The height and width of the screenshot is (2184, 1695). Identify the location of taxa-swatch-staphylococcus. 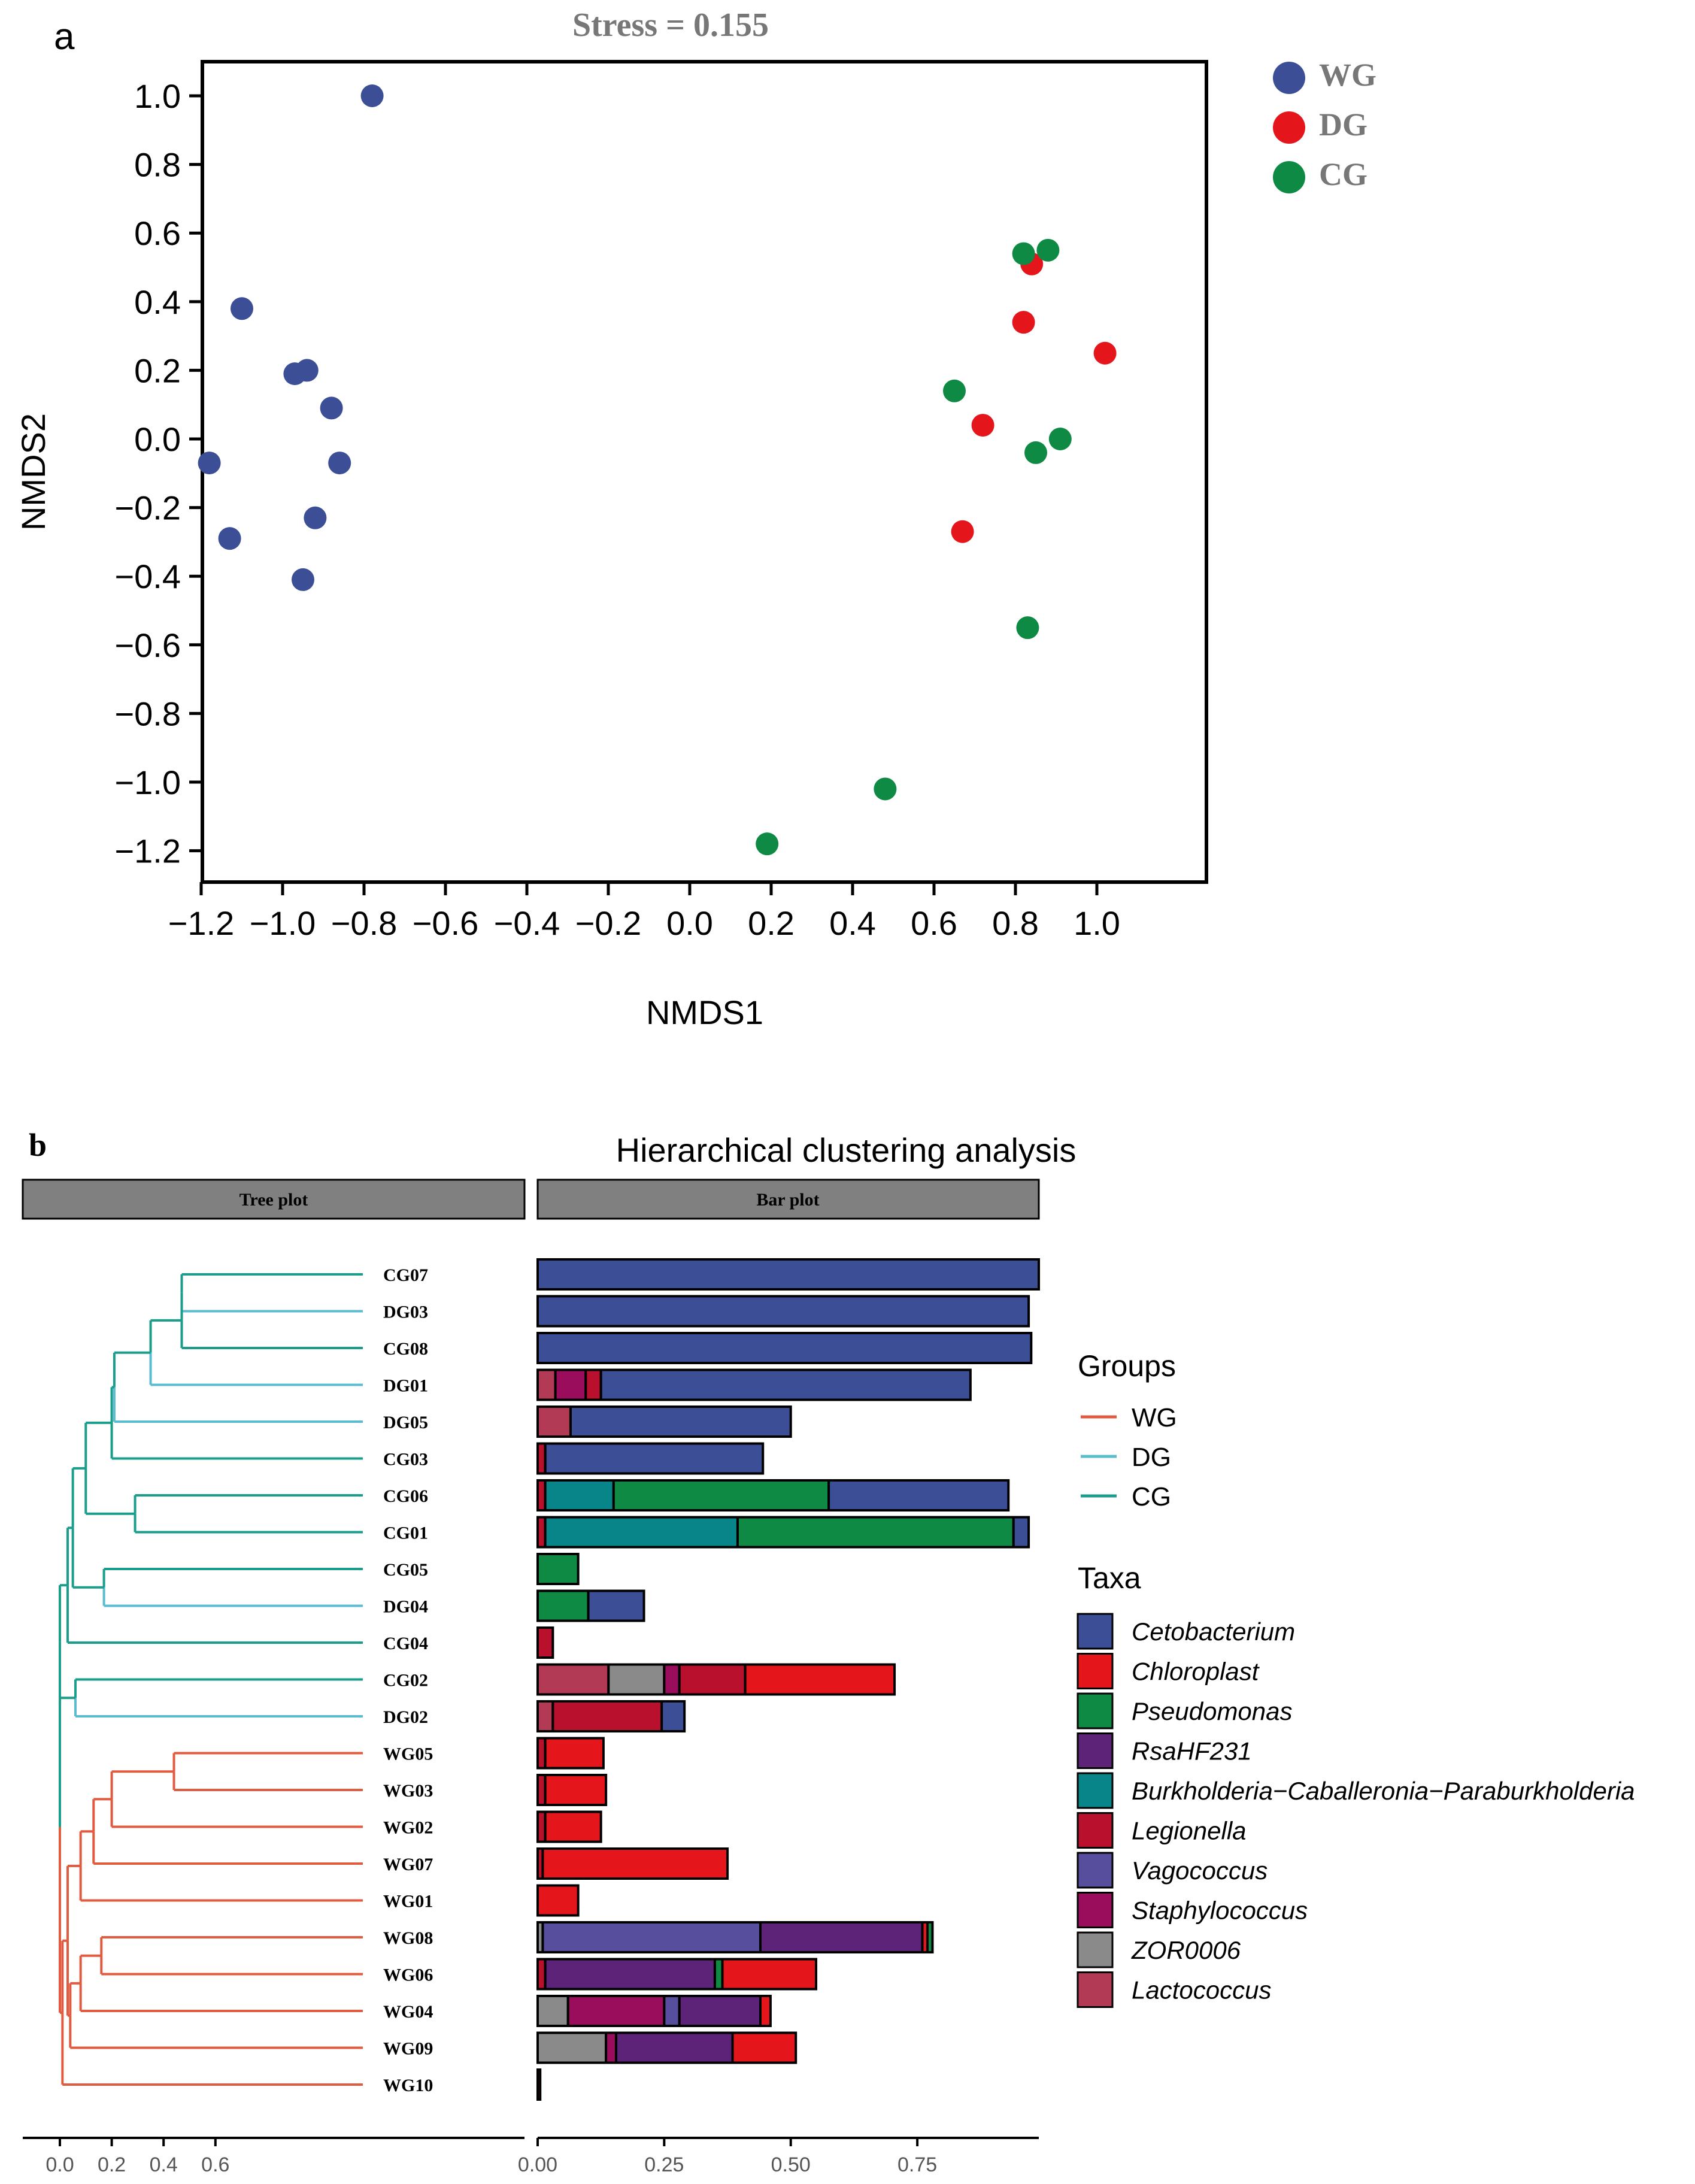
(1095, 1910).